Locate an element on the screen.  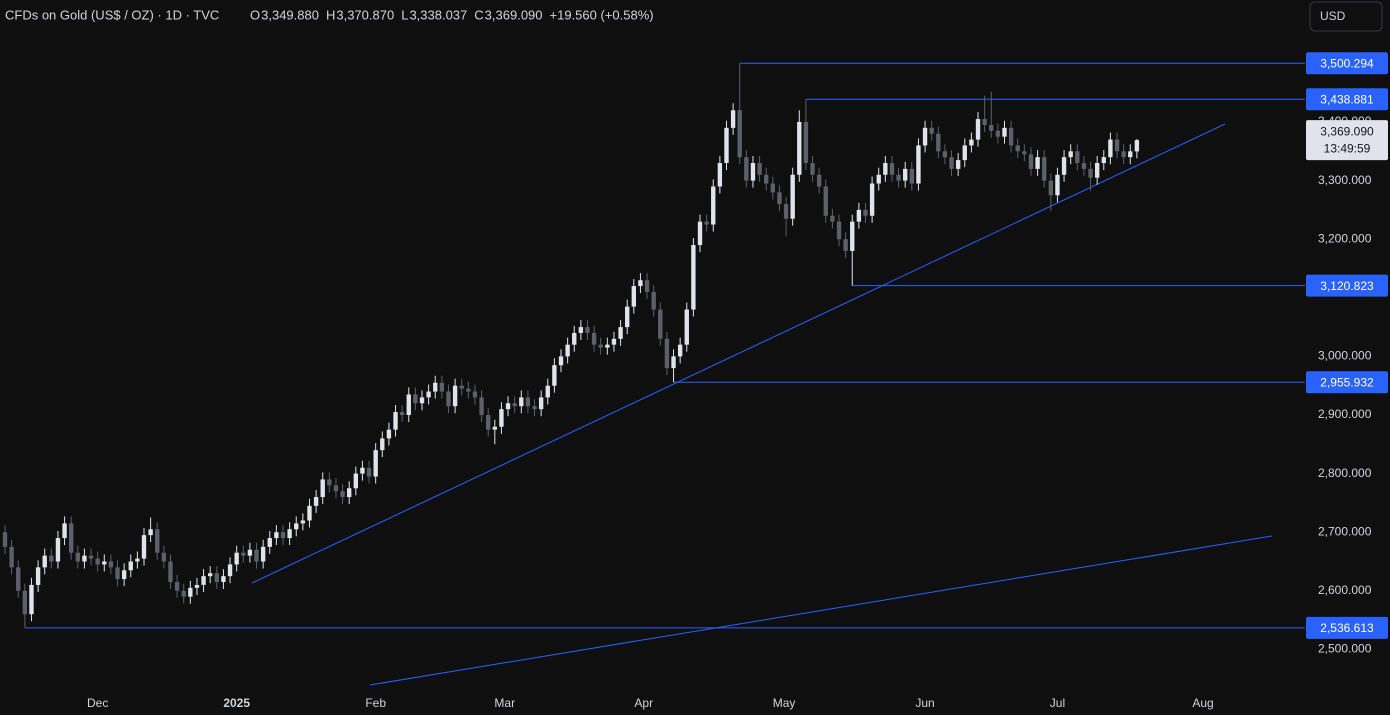
price-label: 3,500.294 is located at coordinates (1347, 63).